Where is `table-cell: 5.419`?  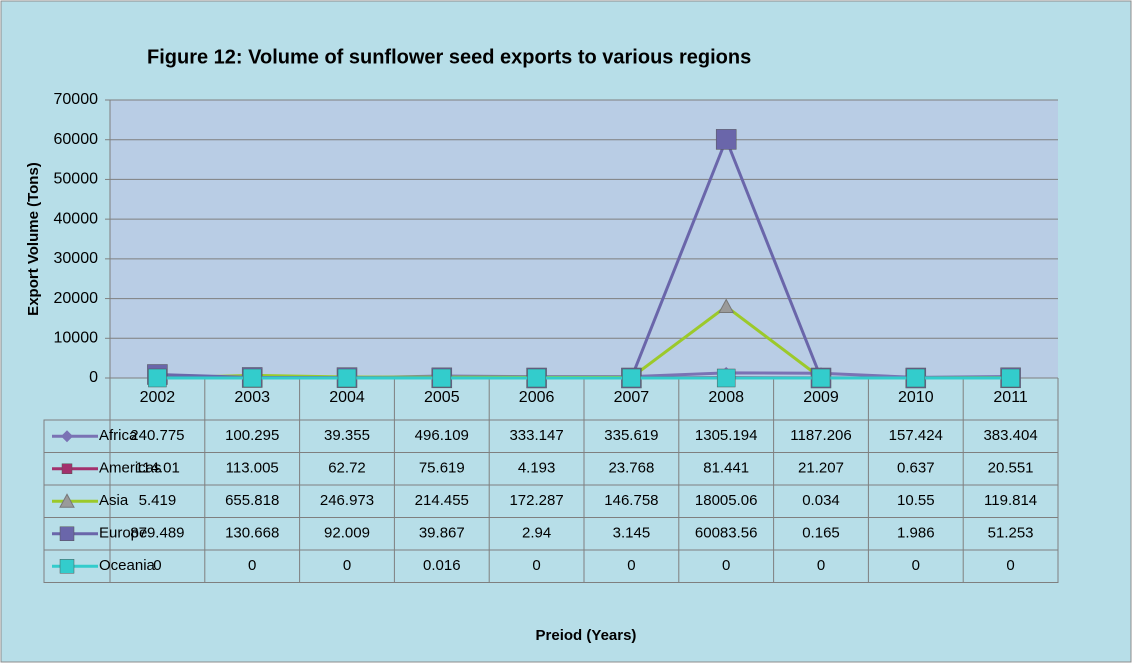
table-cell: 5.419 is located at coordinates (158, 500).